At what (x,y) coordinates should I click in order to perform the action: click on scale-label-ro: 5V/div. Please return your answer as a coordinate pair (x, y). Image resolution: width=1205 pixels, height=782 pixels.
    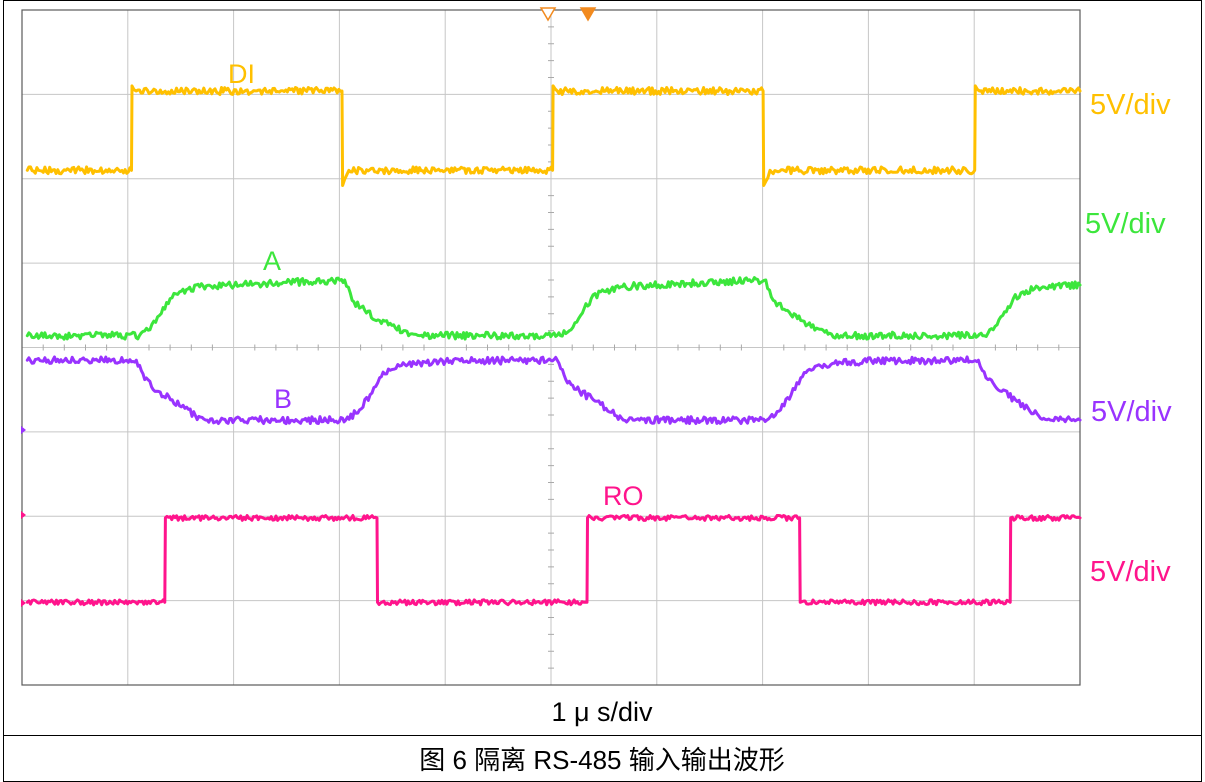
    Looking at the image, I should click on (1130, 572).